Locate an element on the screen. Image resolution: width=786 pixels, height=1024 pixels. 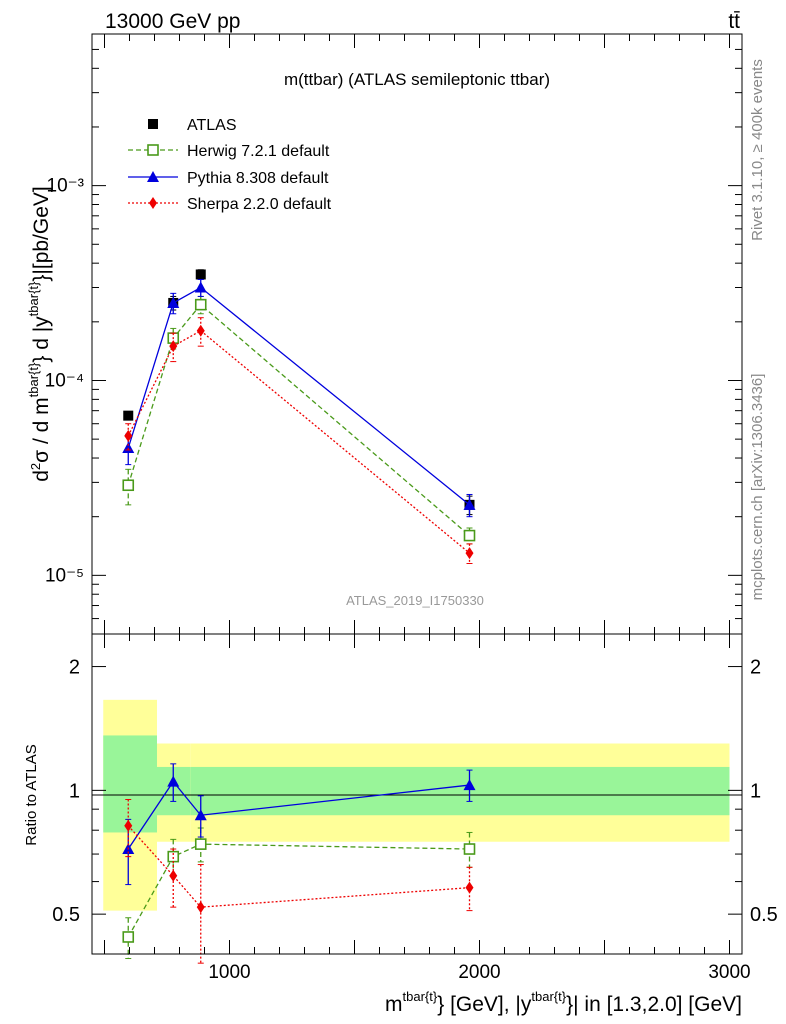
legend-label: Herwig 7.2.1 default is located at coordinates (258, 151).